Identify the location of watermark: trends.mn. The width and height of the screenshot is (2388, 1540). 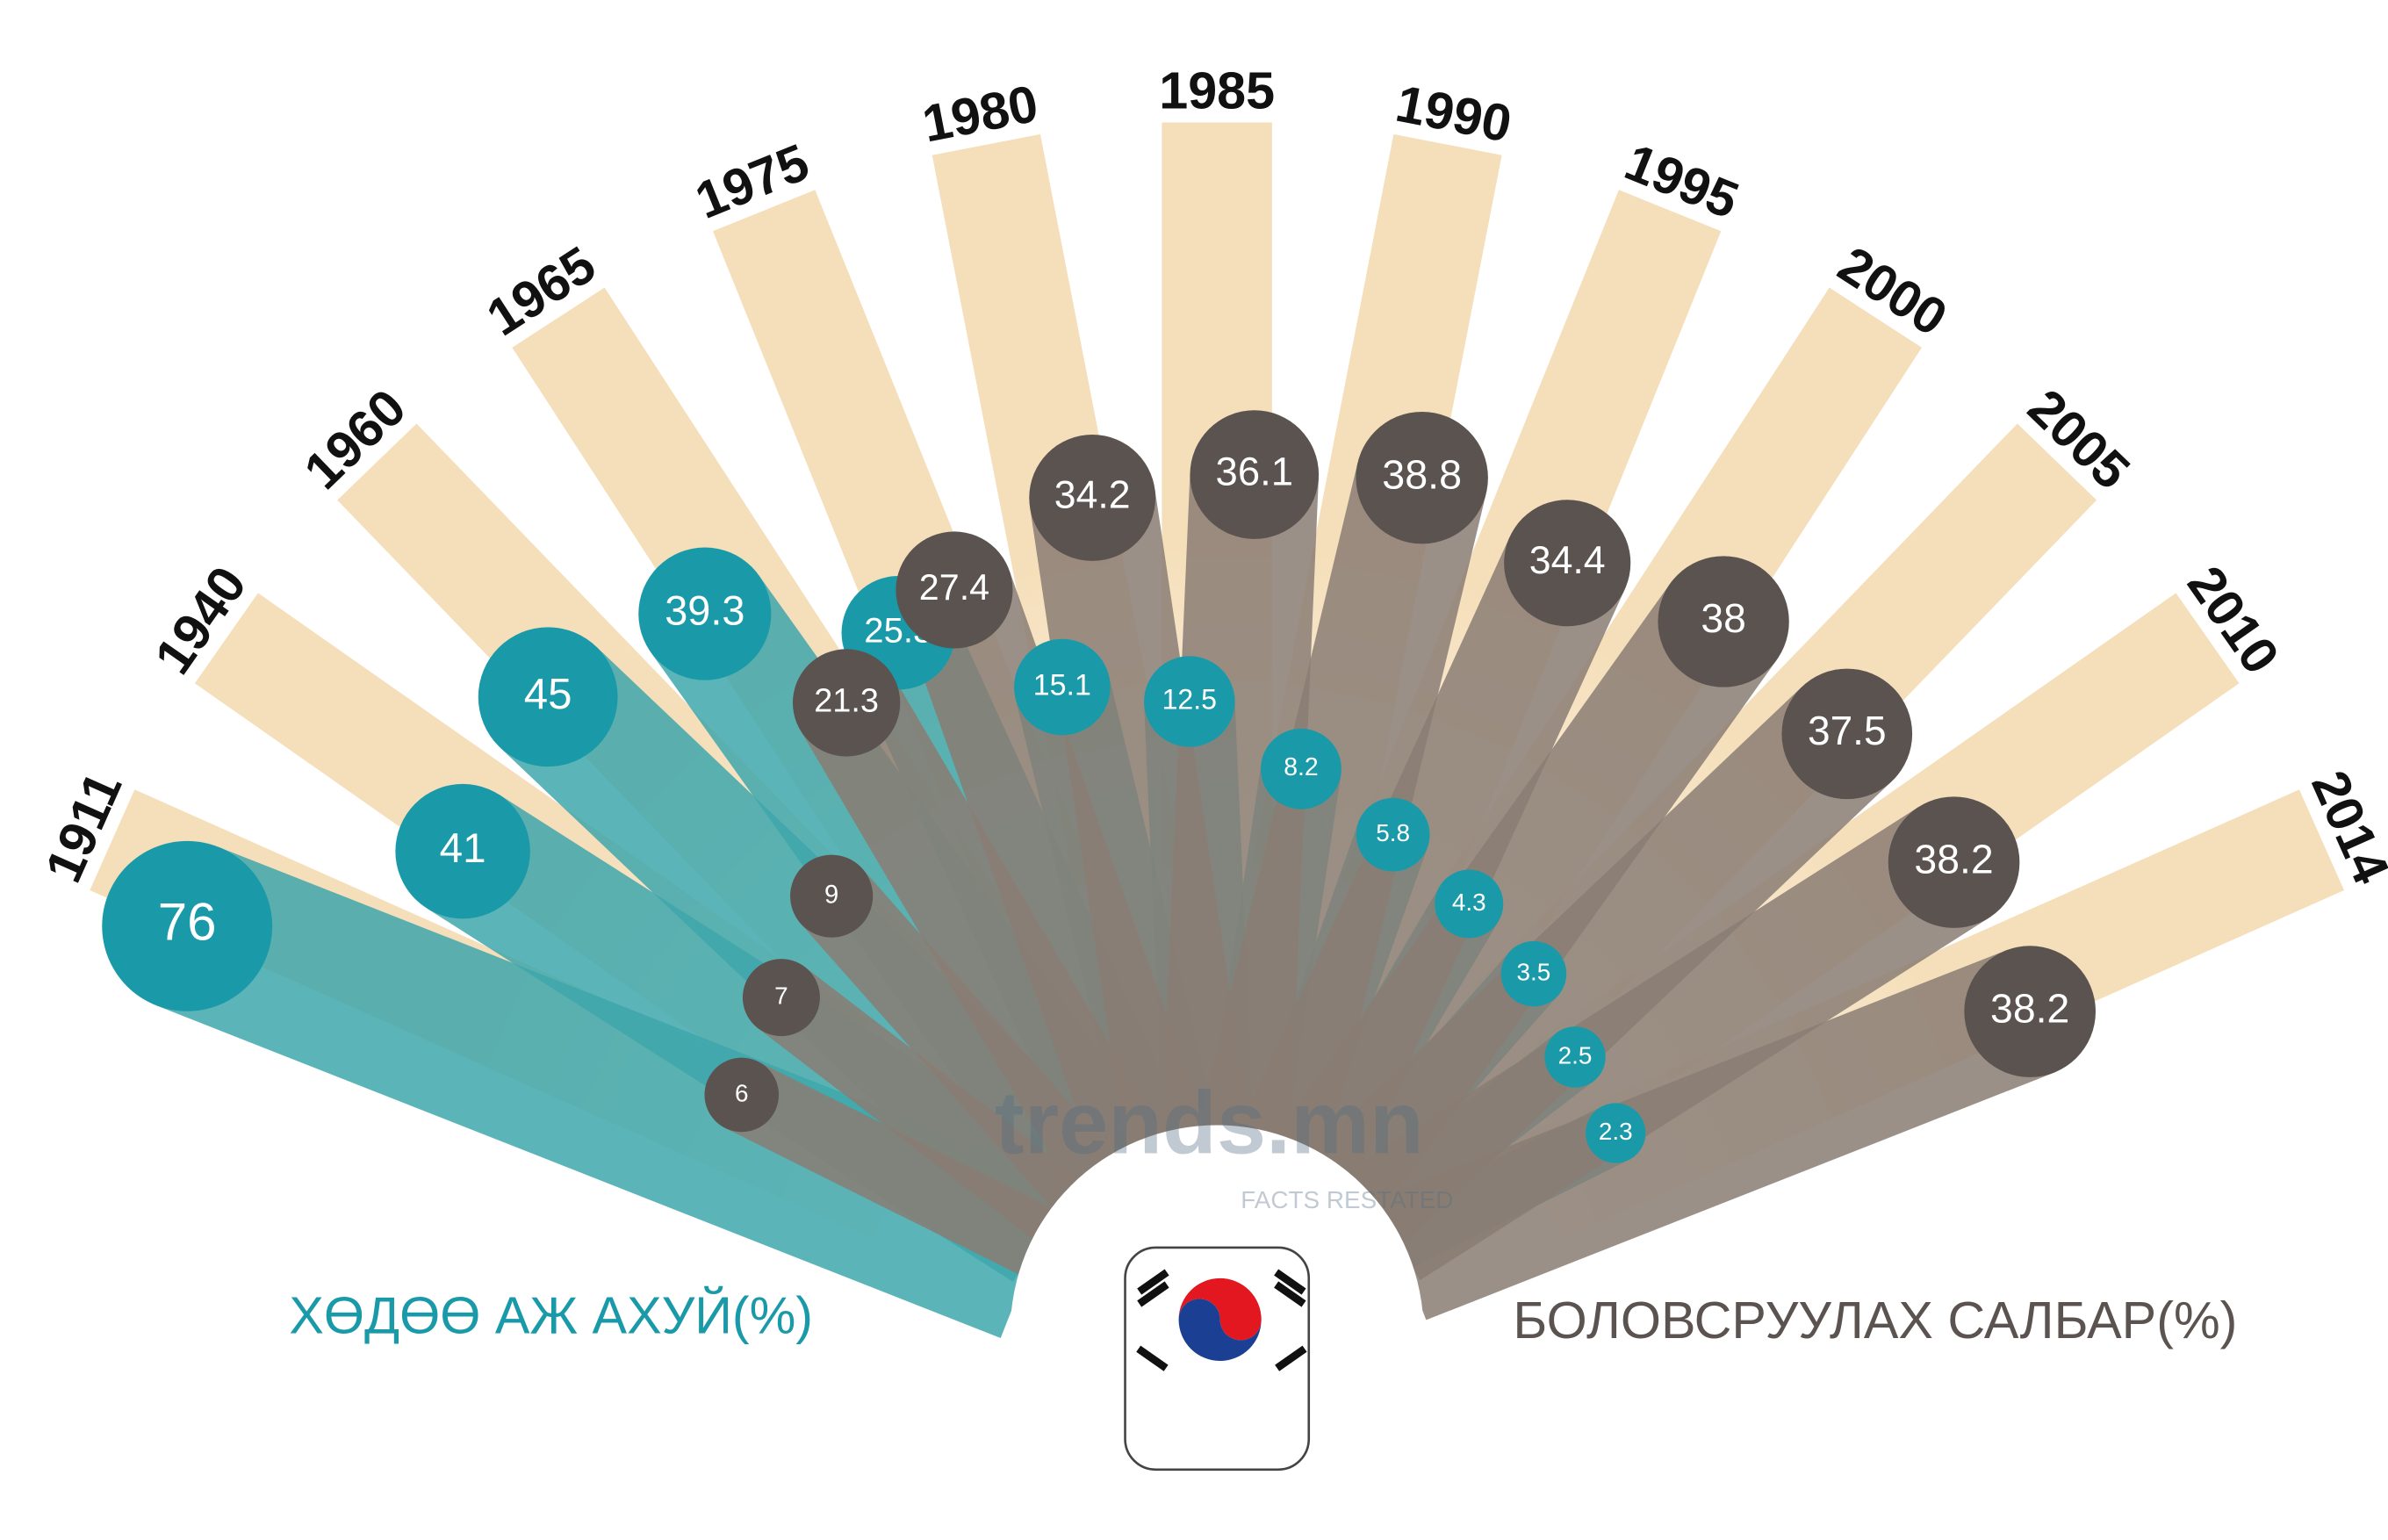
(1209, 1122).